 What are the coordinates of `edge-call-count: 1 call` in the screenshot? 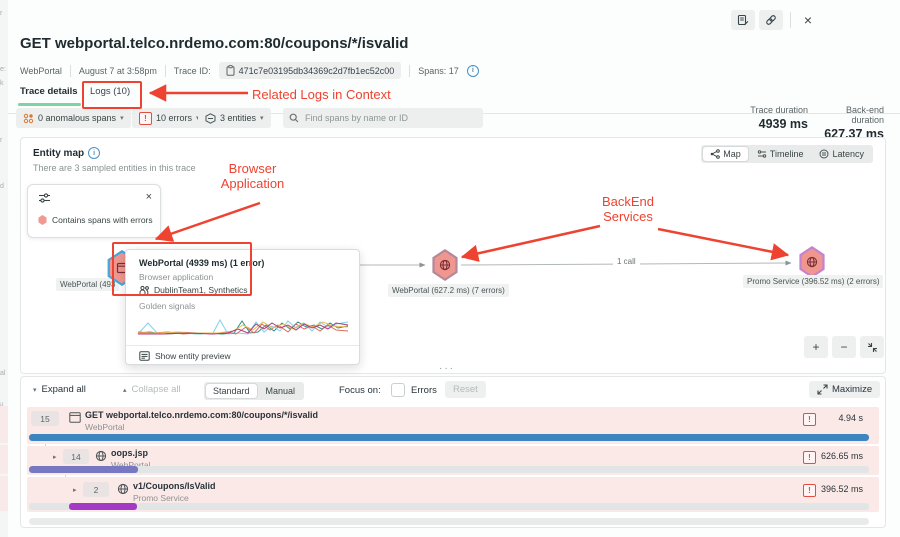 It's located at (626, 261).